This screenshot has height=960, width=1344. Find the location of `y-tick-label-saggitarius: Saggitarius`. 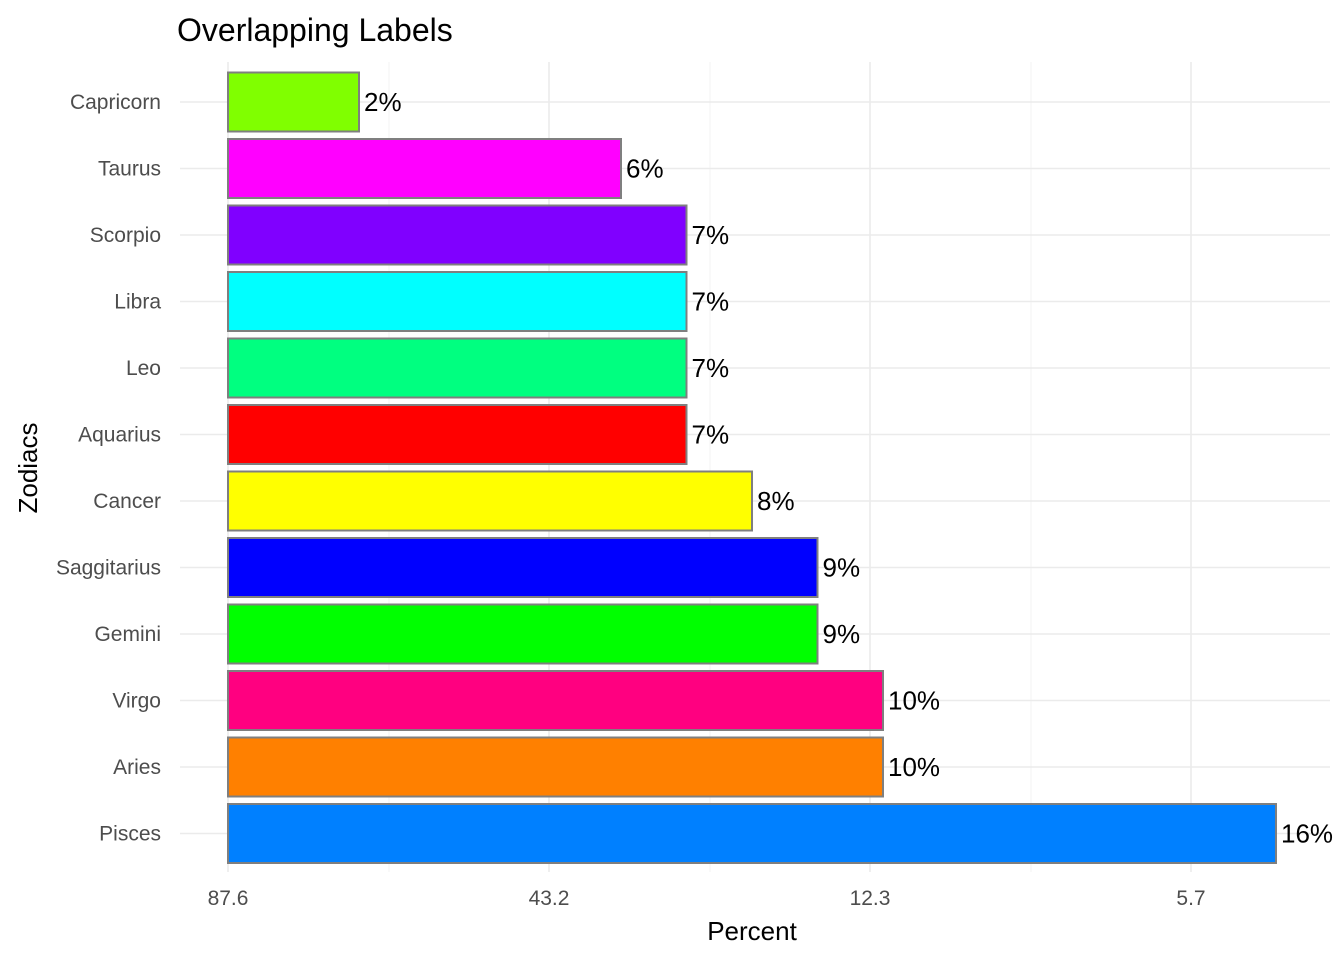

y-tick-label-saggitarius: Saggitarius is located at coordinates (108, 568).